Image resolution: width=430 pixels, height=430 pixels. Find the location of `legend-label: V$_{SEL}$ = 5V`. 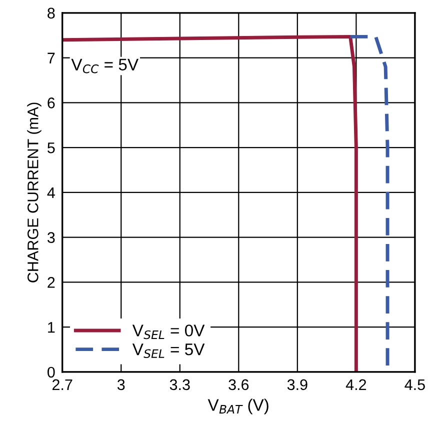

legend-label: V$_{SEL}$ = 5V is located at coordinates (168, 351).